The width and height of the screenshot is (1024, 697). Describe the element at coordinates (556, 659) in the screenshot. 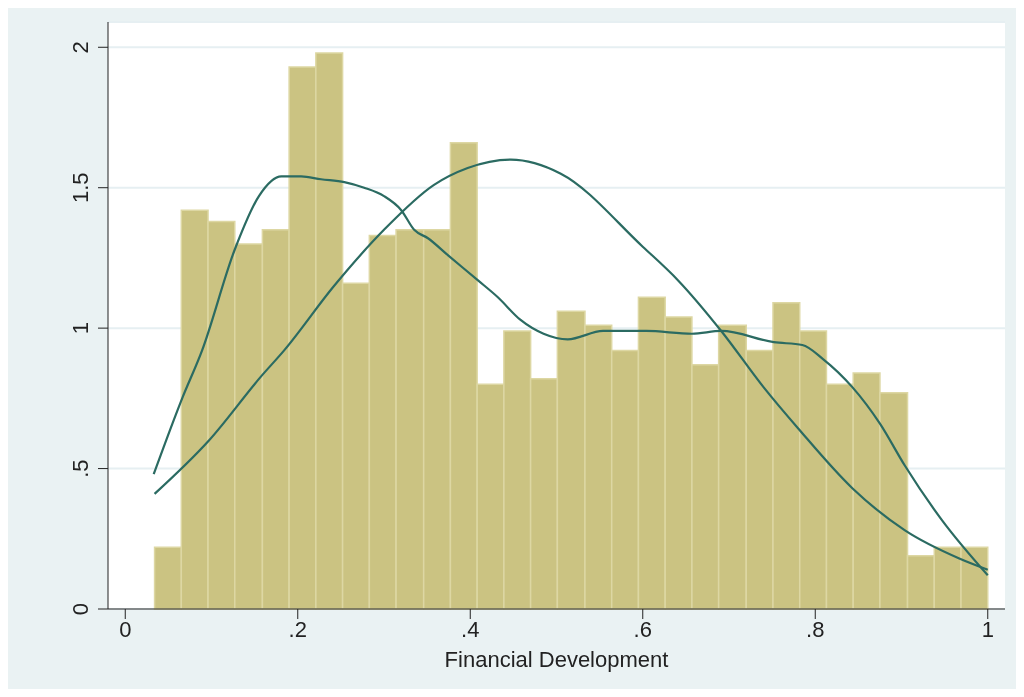

I see `x-axis-title: Financial Development` at that location.